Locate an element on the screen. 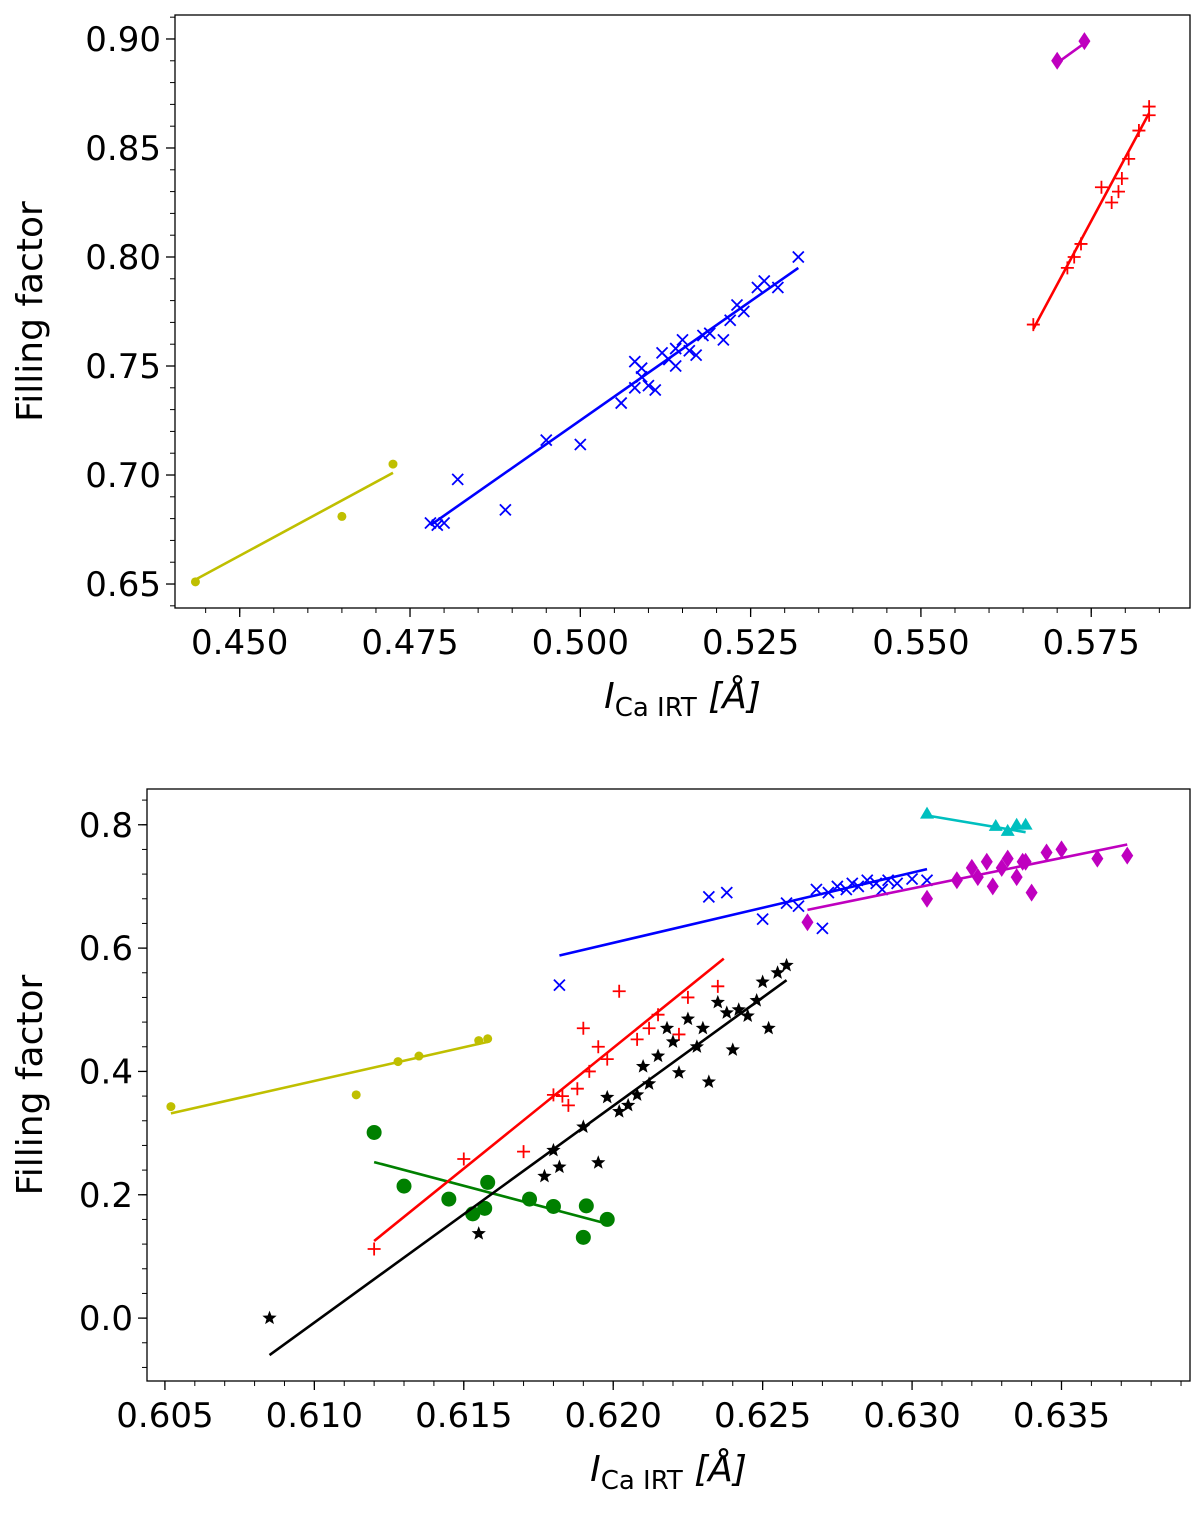 The image size is (1200, 1513). fit-line-red-plus is located at coordinates (1091, 221).